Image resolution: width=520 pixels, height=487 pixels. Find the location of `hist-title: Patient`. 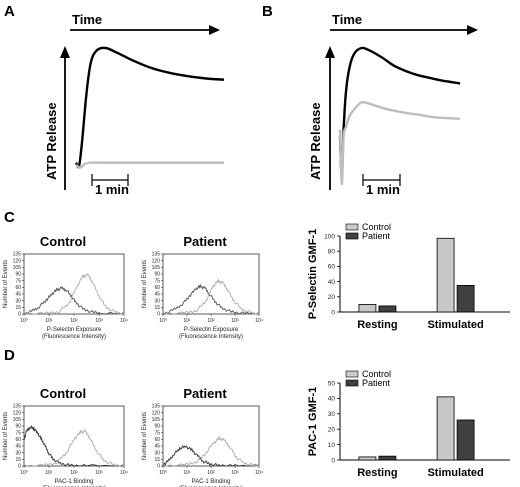

hist-title: Patient is located at coordinates (205, 393).